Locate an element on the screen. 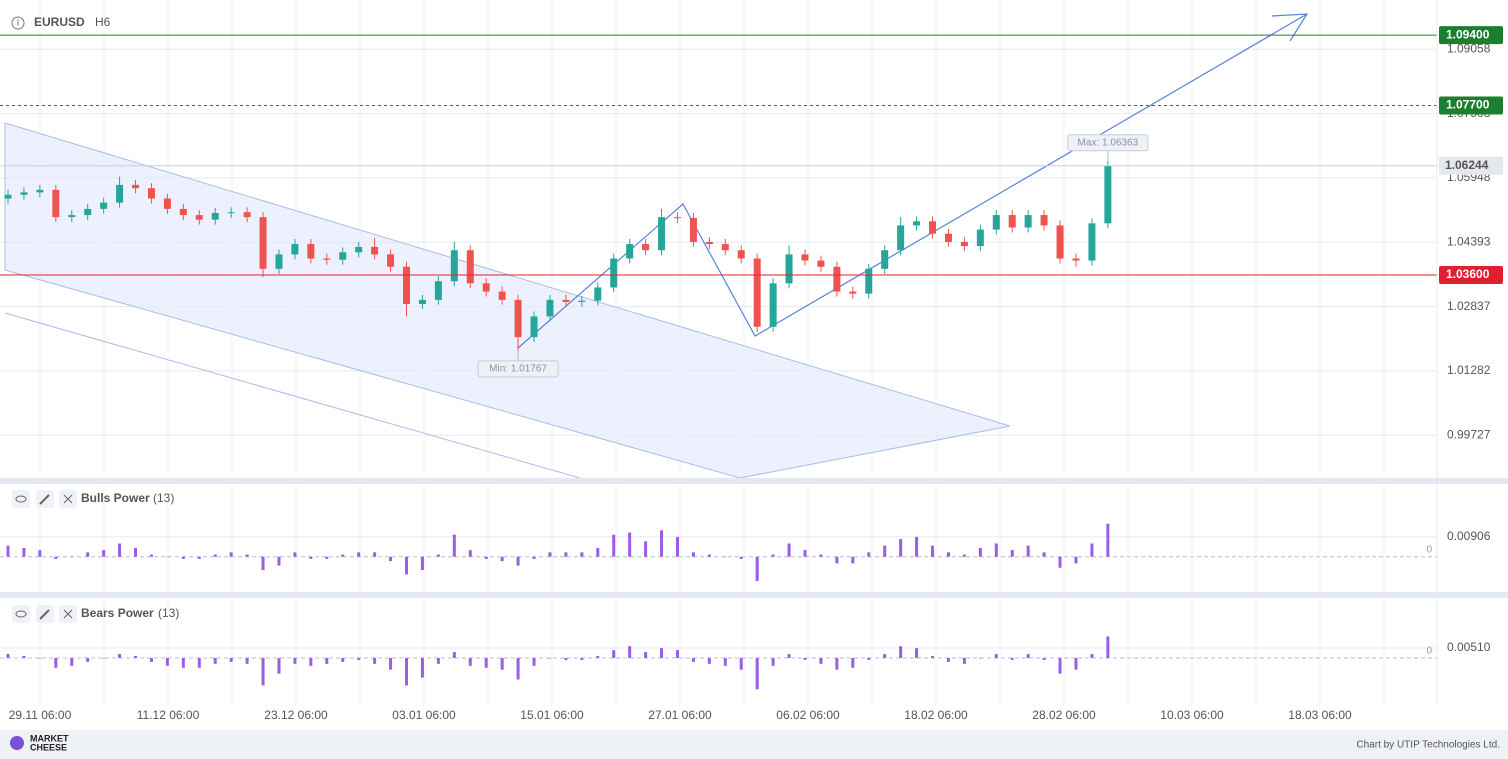 This screenshot has height=759, width=1508. current-price-box is located at coordinates (1471, 165).